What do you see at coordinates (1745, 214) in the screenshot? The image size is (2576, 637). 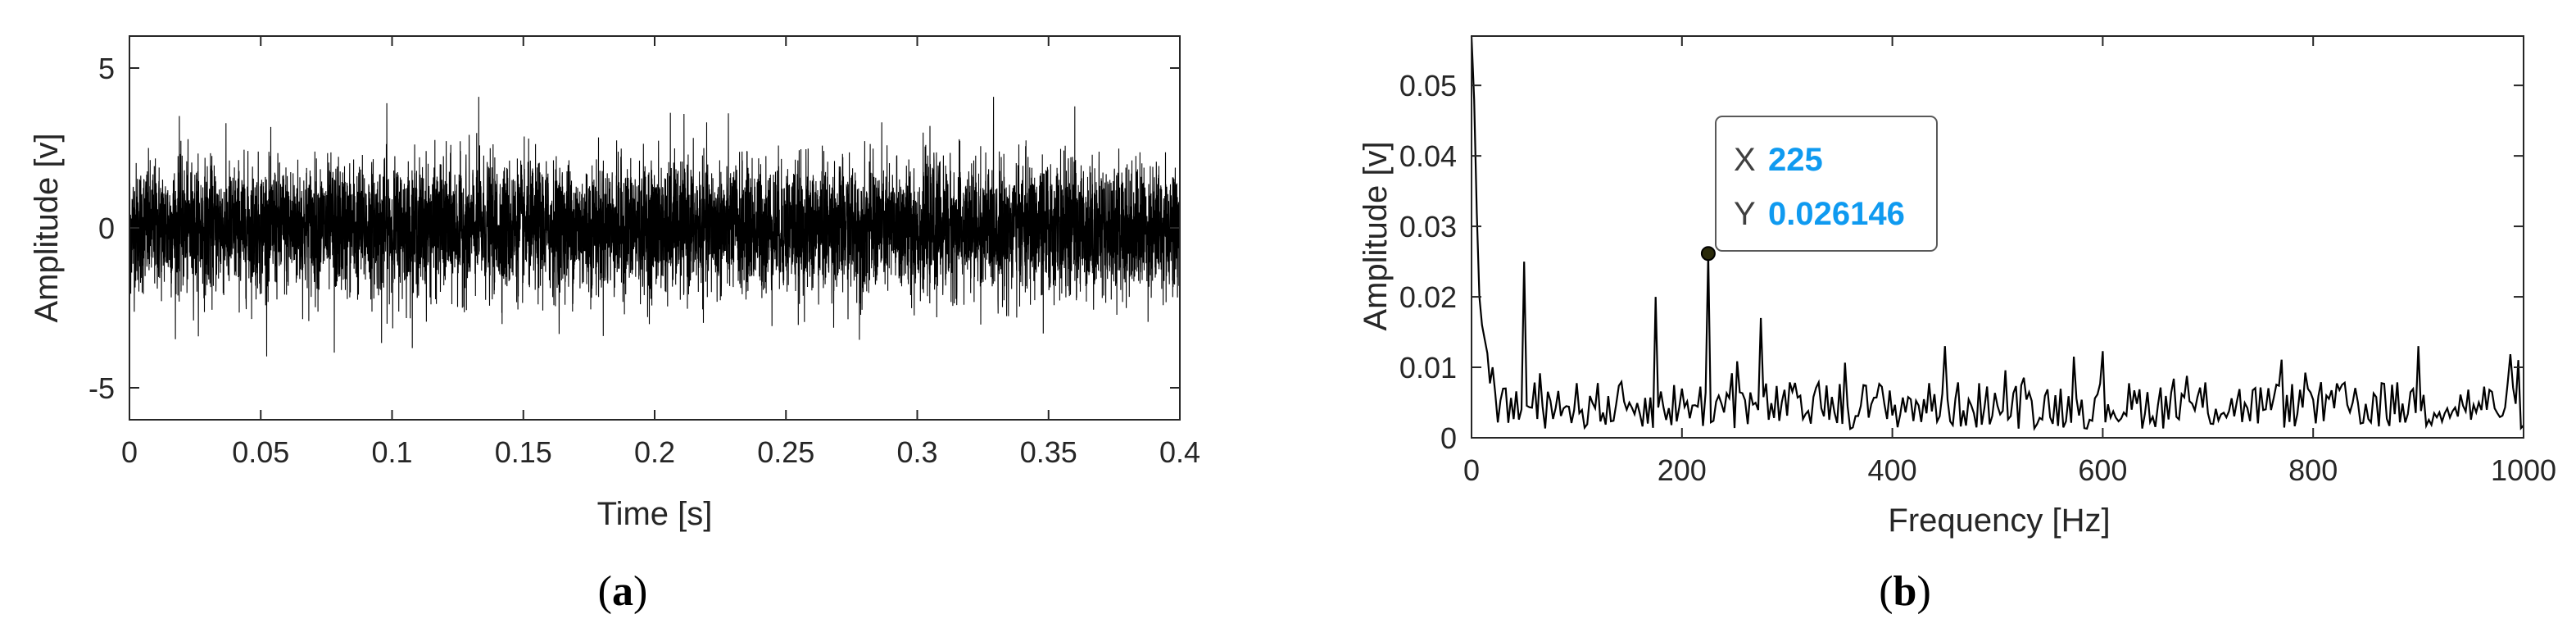 I see `data-tip-y-label: Y` at bounding box center [1745, 214].